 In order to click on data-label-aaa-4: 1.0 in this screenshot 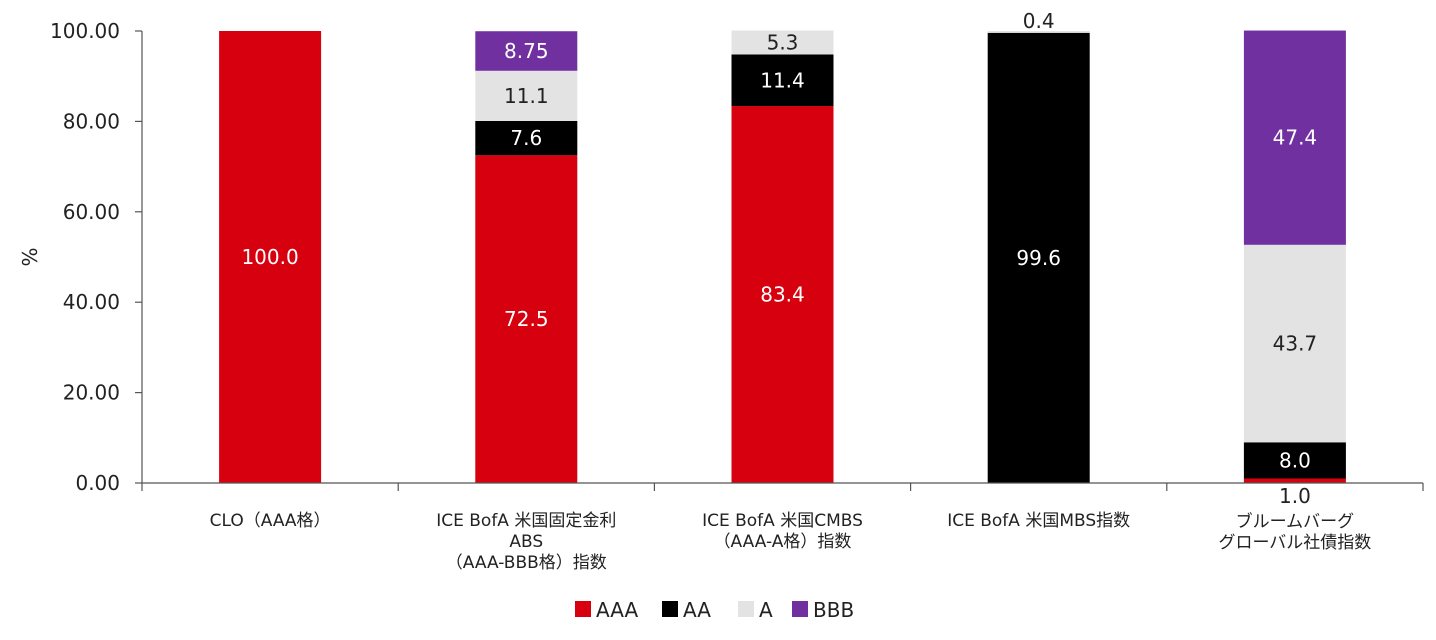, I will do `click(1295, 496)`.